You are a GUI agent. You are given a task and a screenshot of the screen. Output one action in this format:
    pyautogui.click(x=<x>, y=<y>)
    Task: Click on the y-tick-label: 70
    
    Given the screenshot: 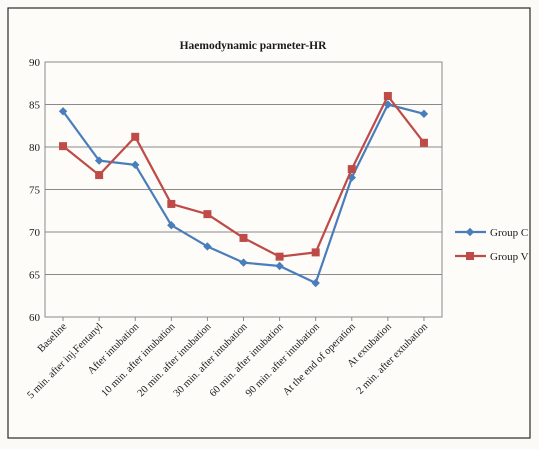 What is the action you would take?
    pyautogui.click(x=35, y=233)
    